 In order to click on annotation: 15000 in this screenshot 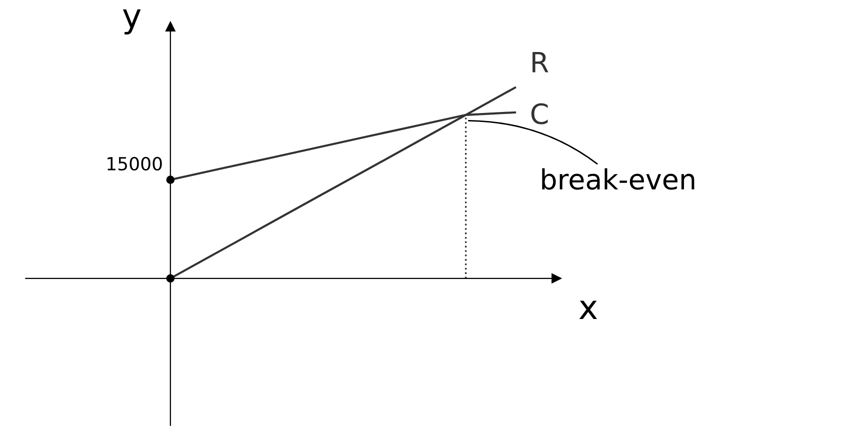, I will do `click(135, 163)`.